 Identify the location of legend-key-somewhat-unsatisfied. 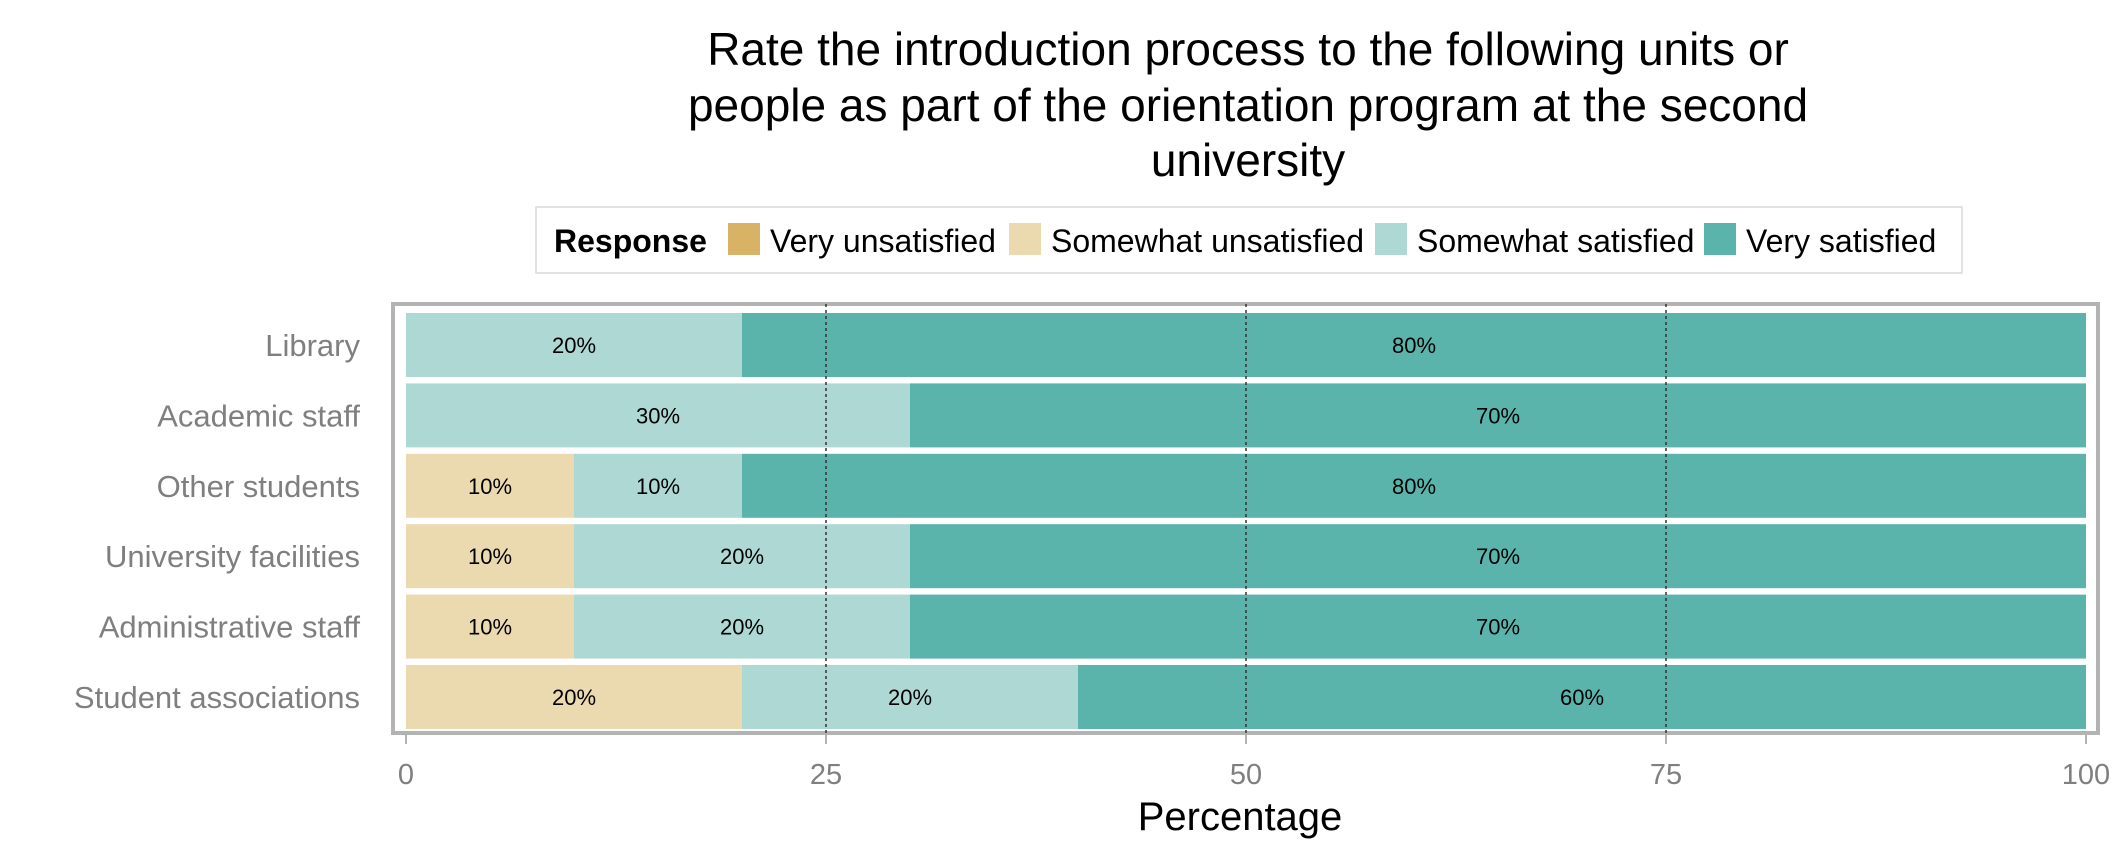
(1025, 239).